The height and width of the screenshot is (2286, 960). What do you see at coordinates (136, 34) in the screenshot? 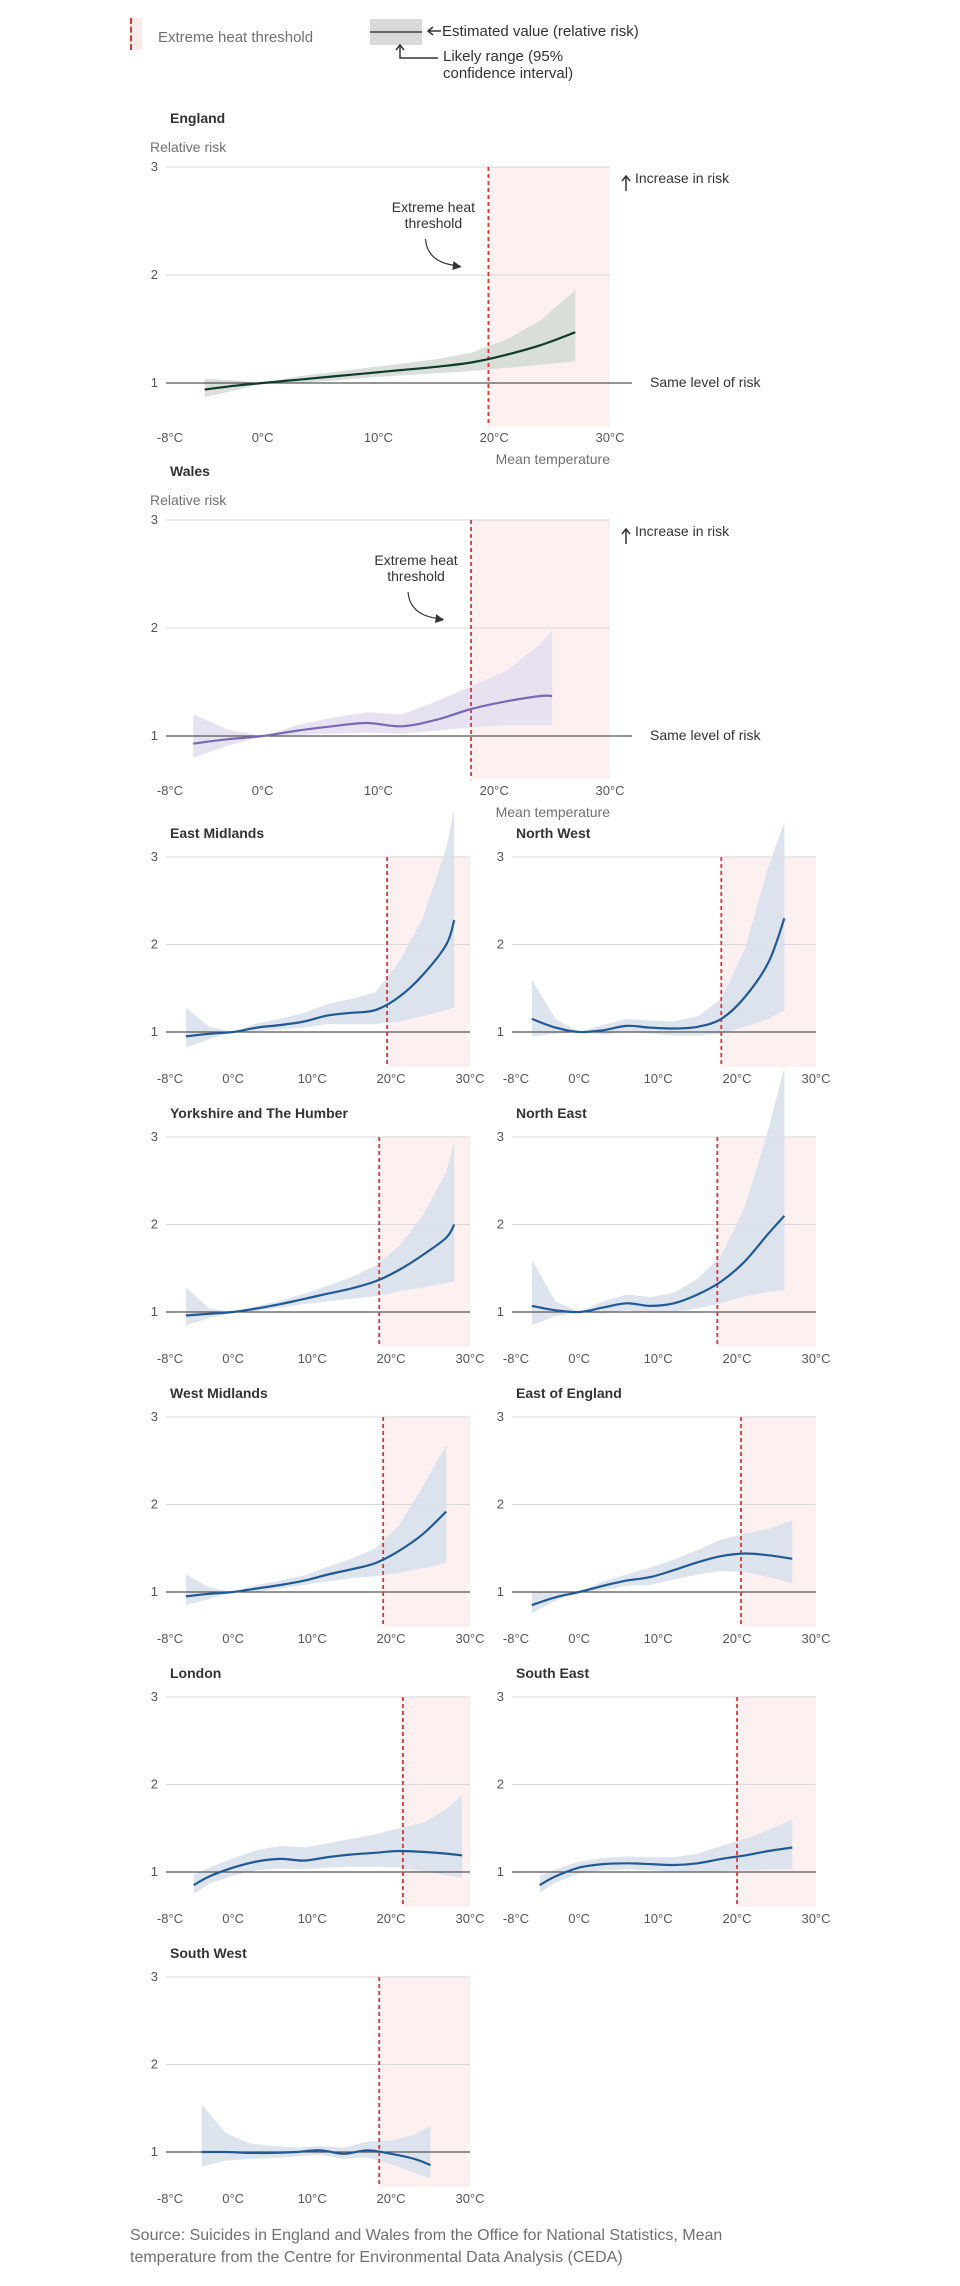
I see `threshold-swatch` at bounding box center [136, 34].